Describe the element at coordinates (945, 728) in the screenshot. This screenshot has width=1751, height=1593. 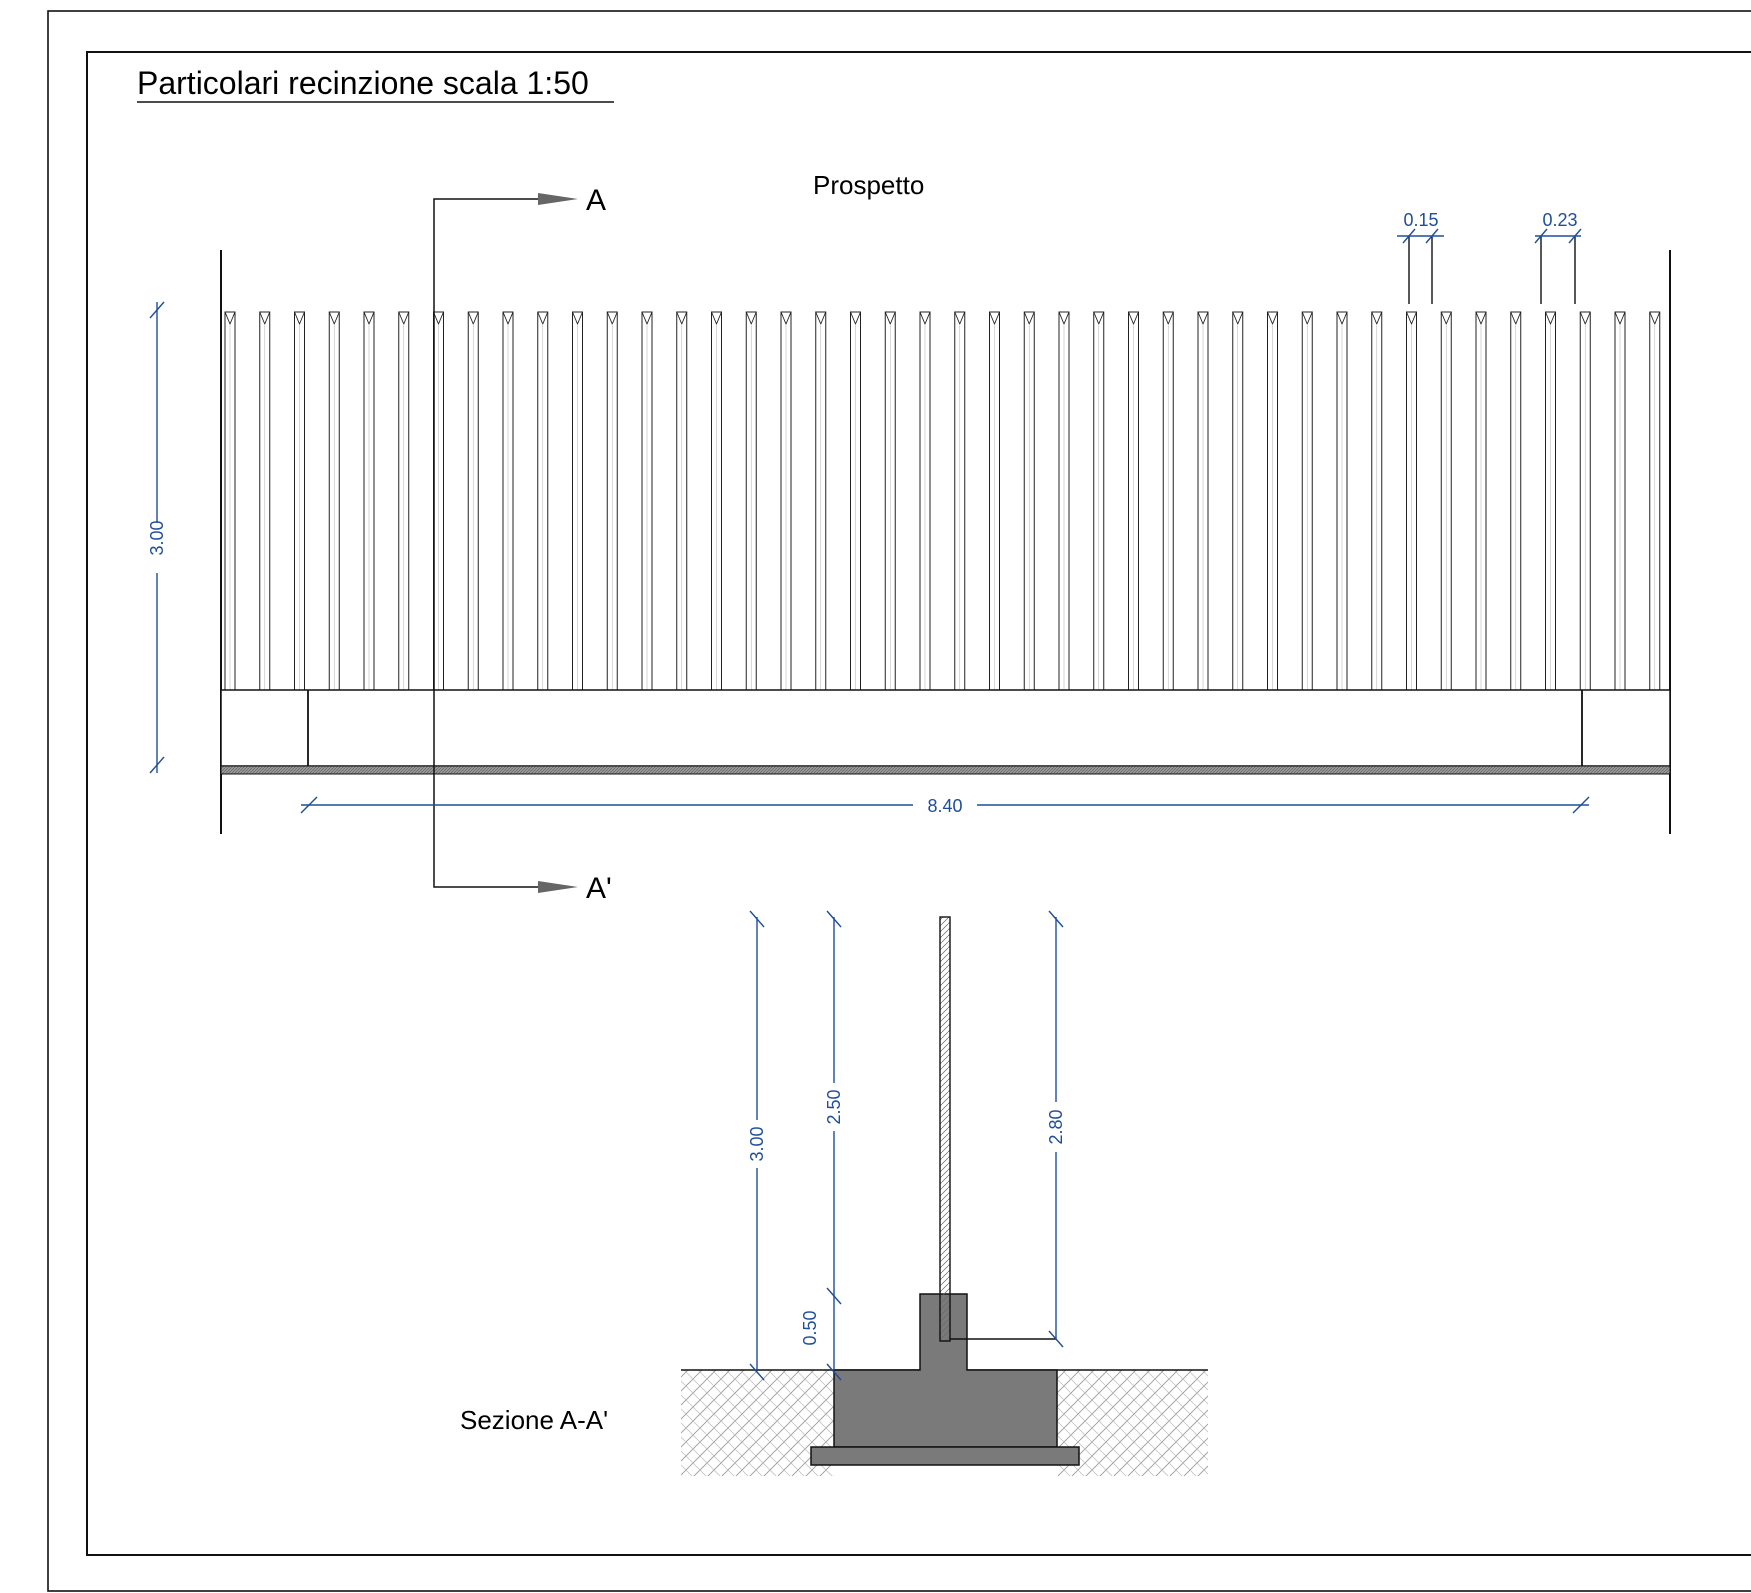
I see `base-wall` at that location.